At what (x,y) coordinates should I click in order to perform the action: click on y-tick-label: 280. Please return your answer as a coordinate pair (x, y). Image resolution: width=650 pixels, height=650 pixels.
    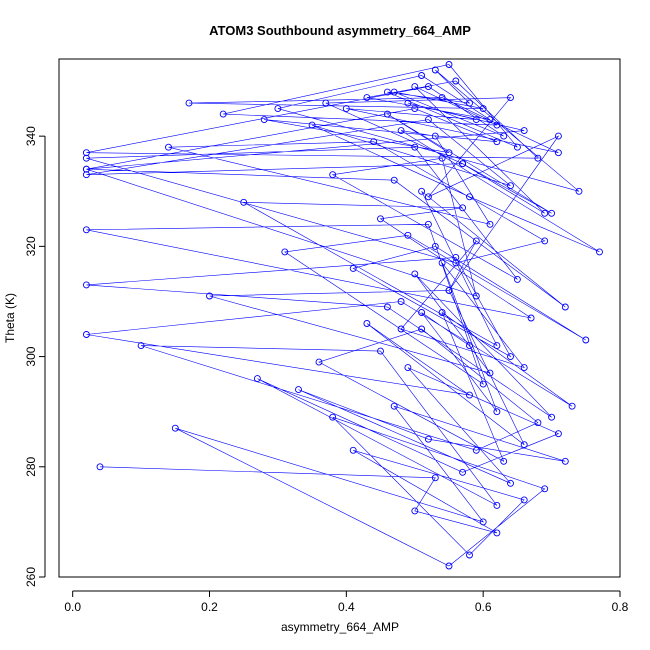
    Looking at the image, I should click on (31, 466).